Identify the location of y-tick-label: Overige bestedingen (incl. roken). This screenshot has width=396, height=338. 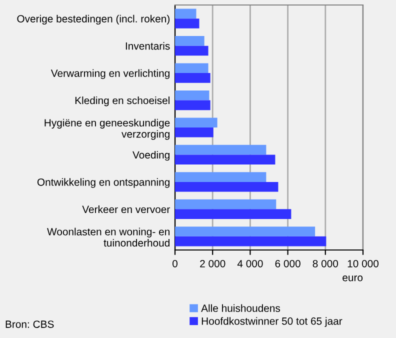
(93, 19).